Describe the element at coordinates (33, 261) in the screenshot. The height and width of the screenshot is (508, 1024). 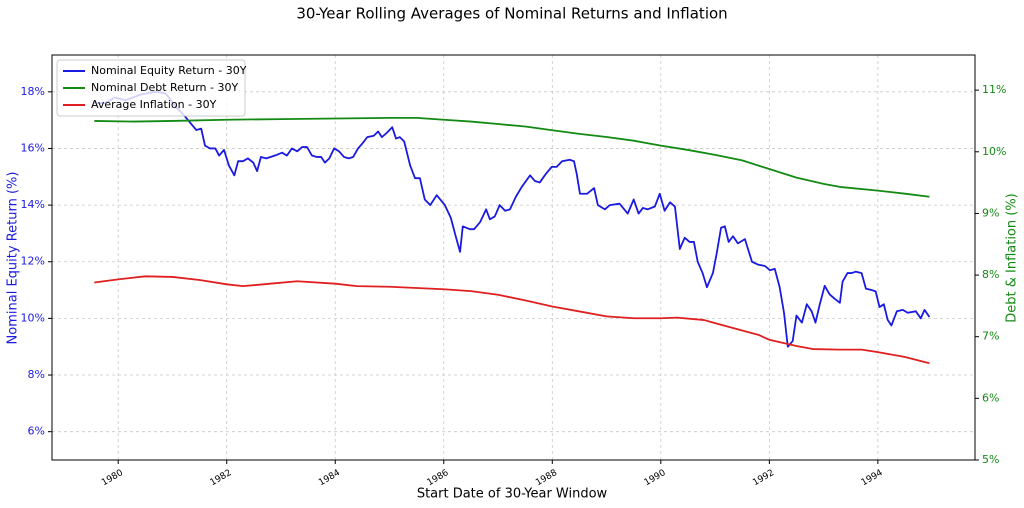
I see `y-tick-label: 12%` at that location.